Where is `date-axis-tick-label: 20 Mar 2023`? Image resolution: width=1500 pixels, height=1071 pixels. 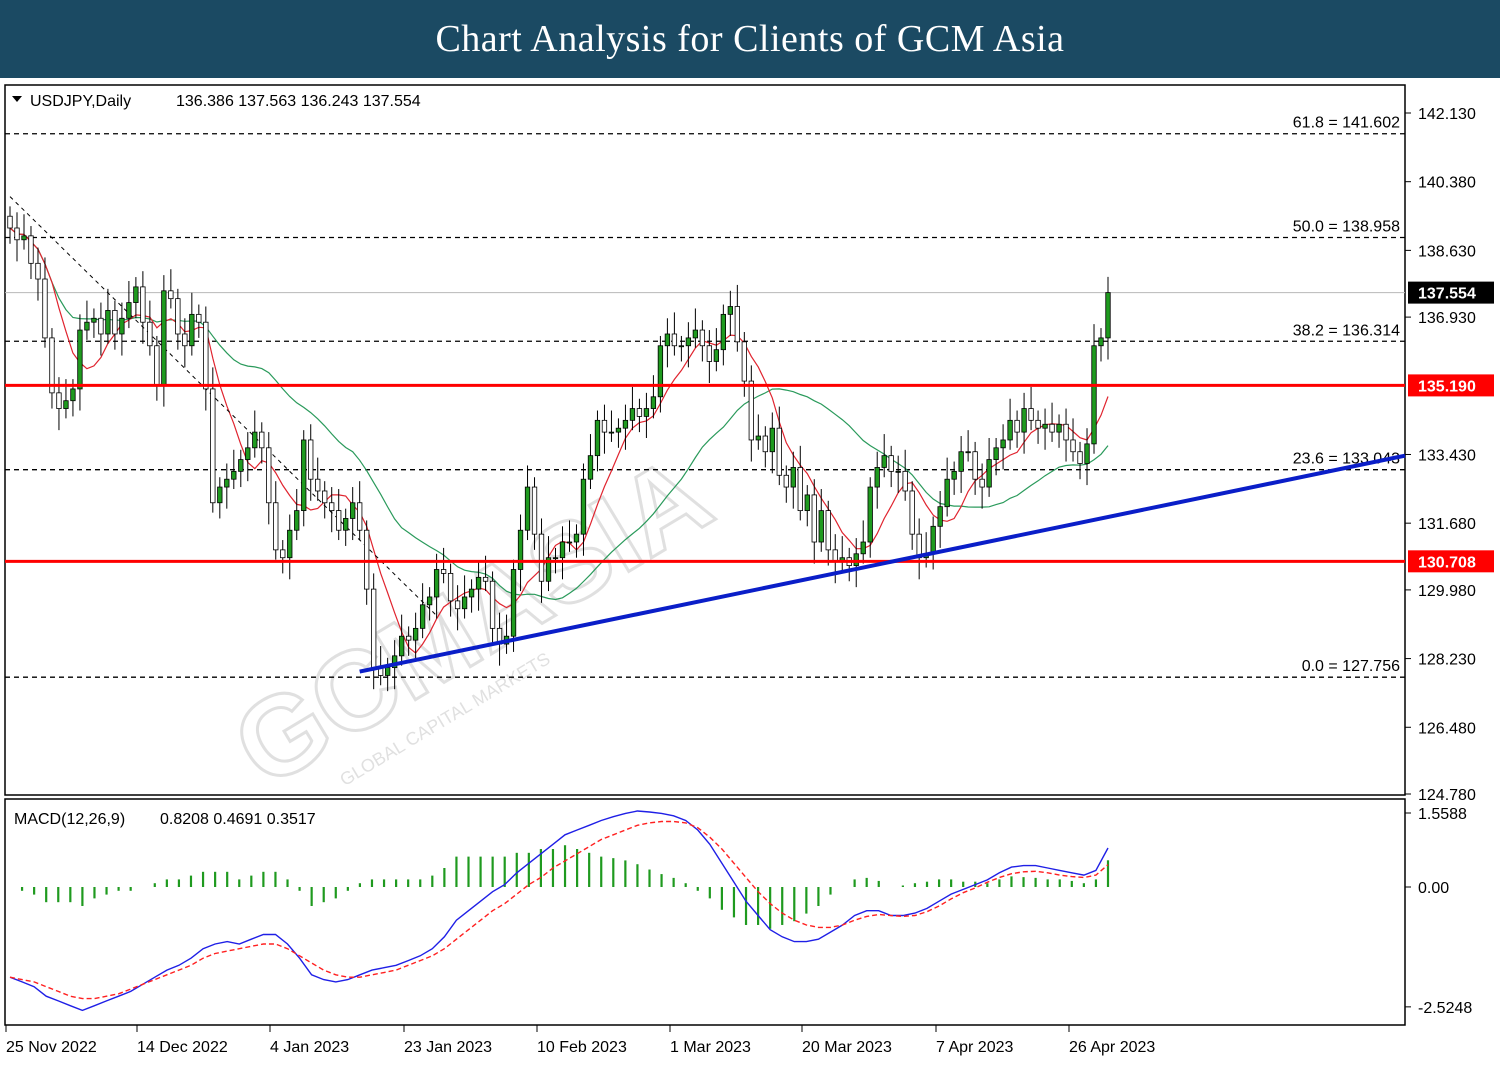 date-axis-tick-label: 20 Mar 2023 is located at coordinates (847, 1047).